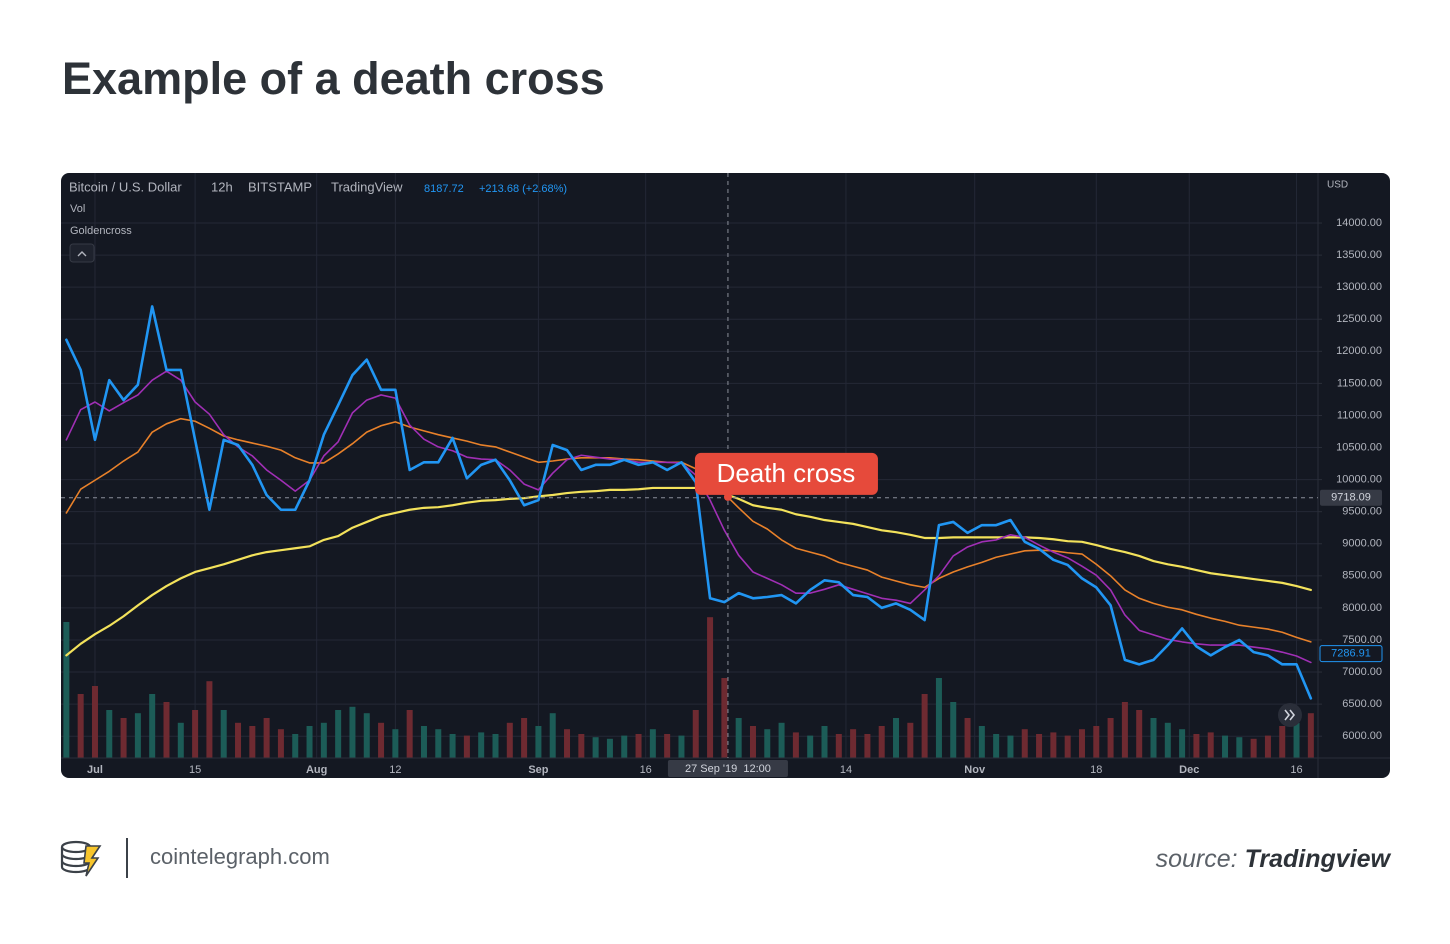 The height and width of the screenshot is (944, 1450). I want to click on change: +213.68 (+2.68%), so click(523, 189).